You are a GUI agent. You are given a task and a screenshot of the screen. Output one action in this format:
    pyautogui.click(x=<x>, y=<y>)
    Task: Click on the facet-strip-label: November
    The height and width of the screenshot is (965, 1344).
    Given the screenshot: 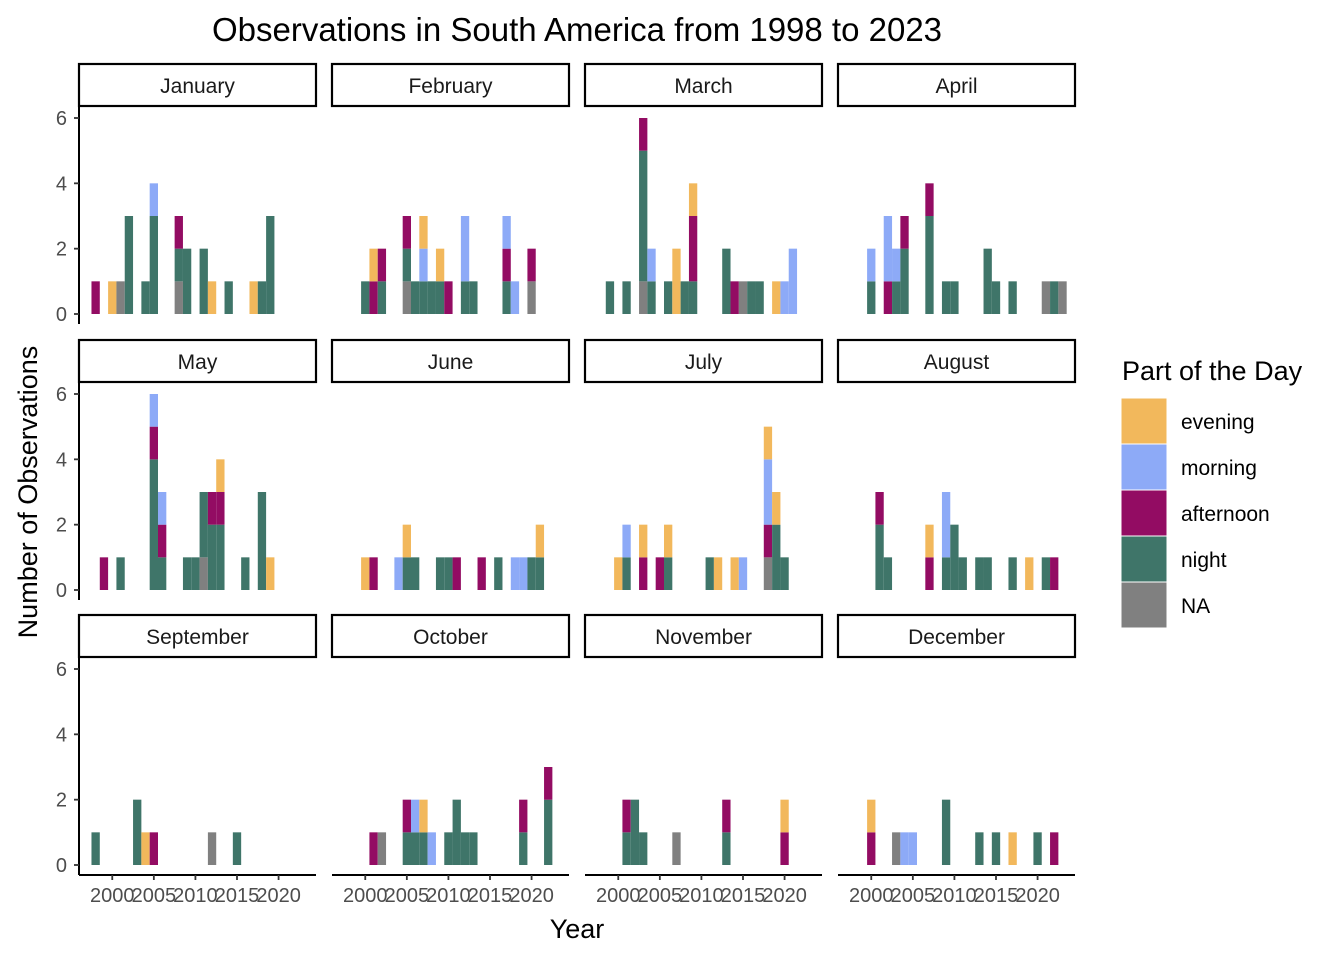 What is the action you would take?
    pyautogui.click(x=703, y=637)
    